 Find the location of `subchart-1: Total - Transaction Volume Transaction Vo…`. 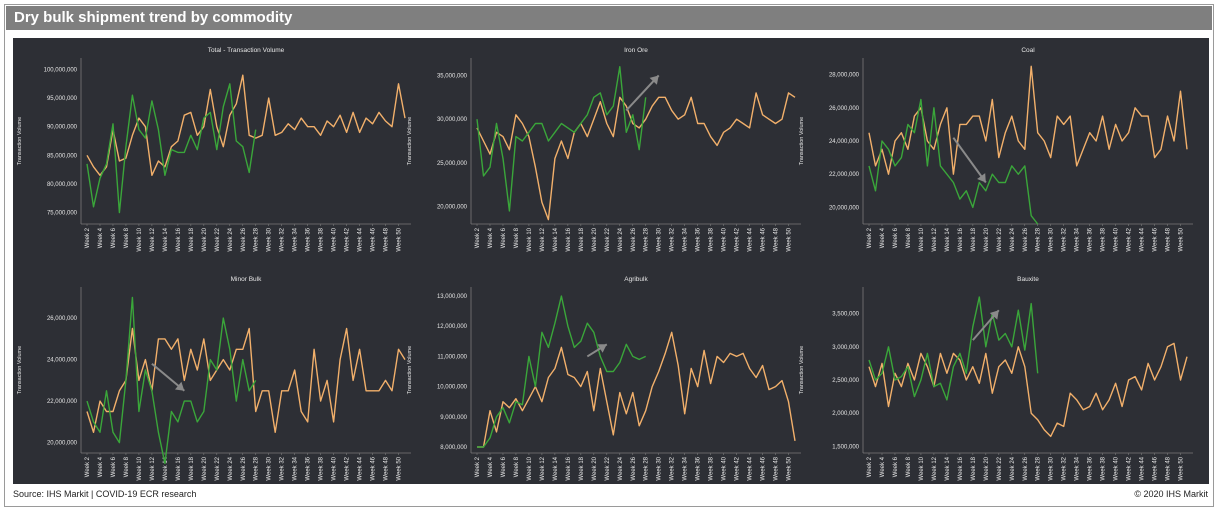

subchart-1: Total - Transaction Volume Transaction Vo… is located at coordinates (214, 149).